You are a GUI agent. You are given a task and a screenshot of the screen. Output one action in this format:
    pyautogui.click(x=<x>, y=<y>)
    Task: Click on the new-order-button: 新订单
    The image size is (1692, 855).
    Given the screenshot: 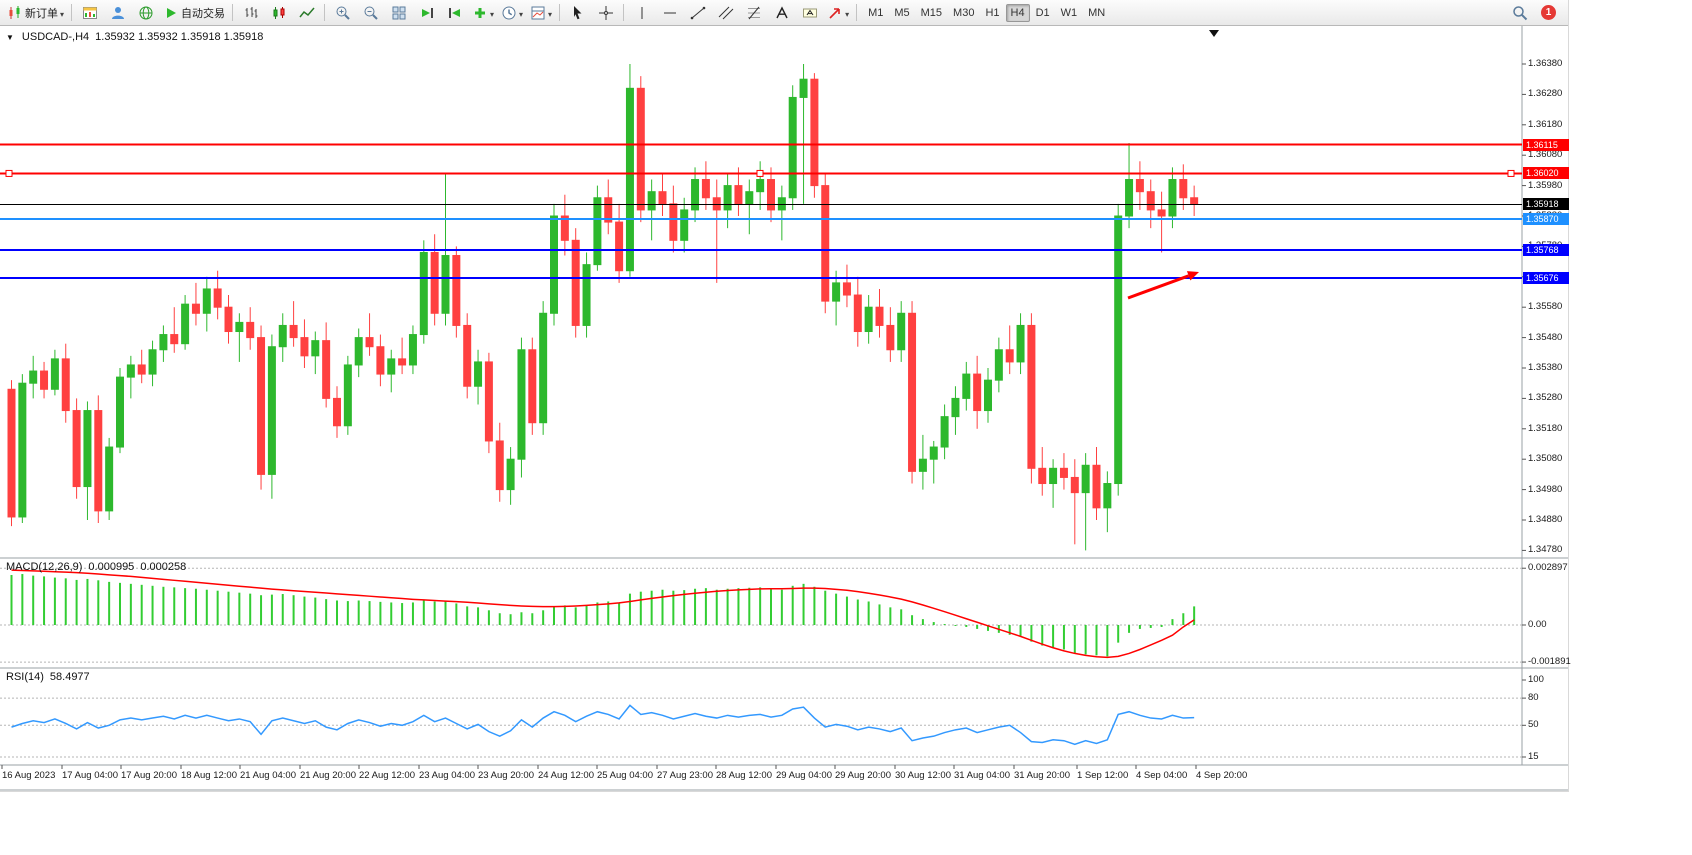 What is the action you would take?
    pyautogui.click(x=35, y=12)
    